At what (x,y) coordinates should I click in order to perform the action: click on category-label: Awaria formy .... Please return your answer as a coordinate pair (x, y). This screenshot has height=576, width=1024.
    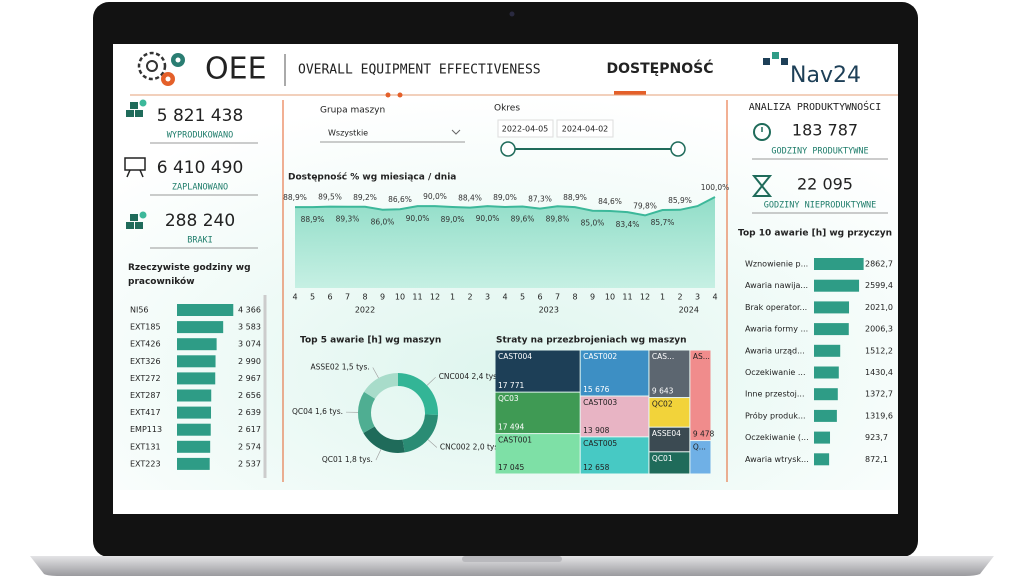
    Looking at the image, I should click on (776, 329).